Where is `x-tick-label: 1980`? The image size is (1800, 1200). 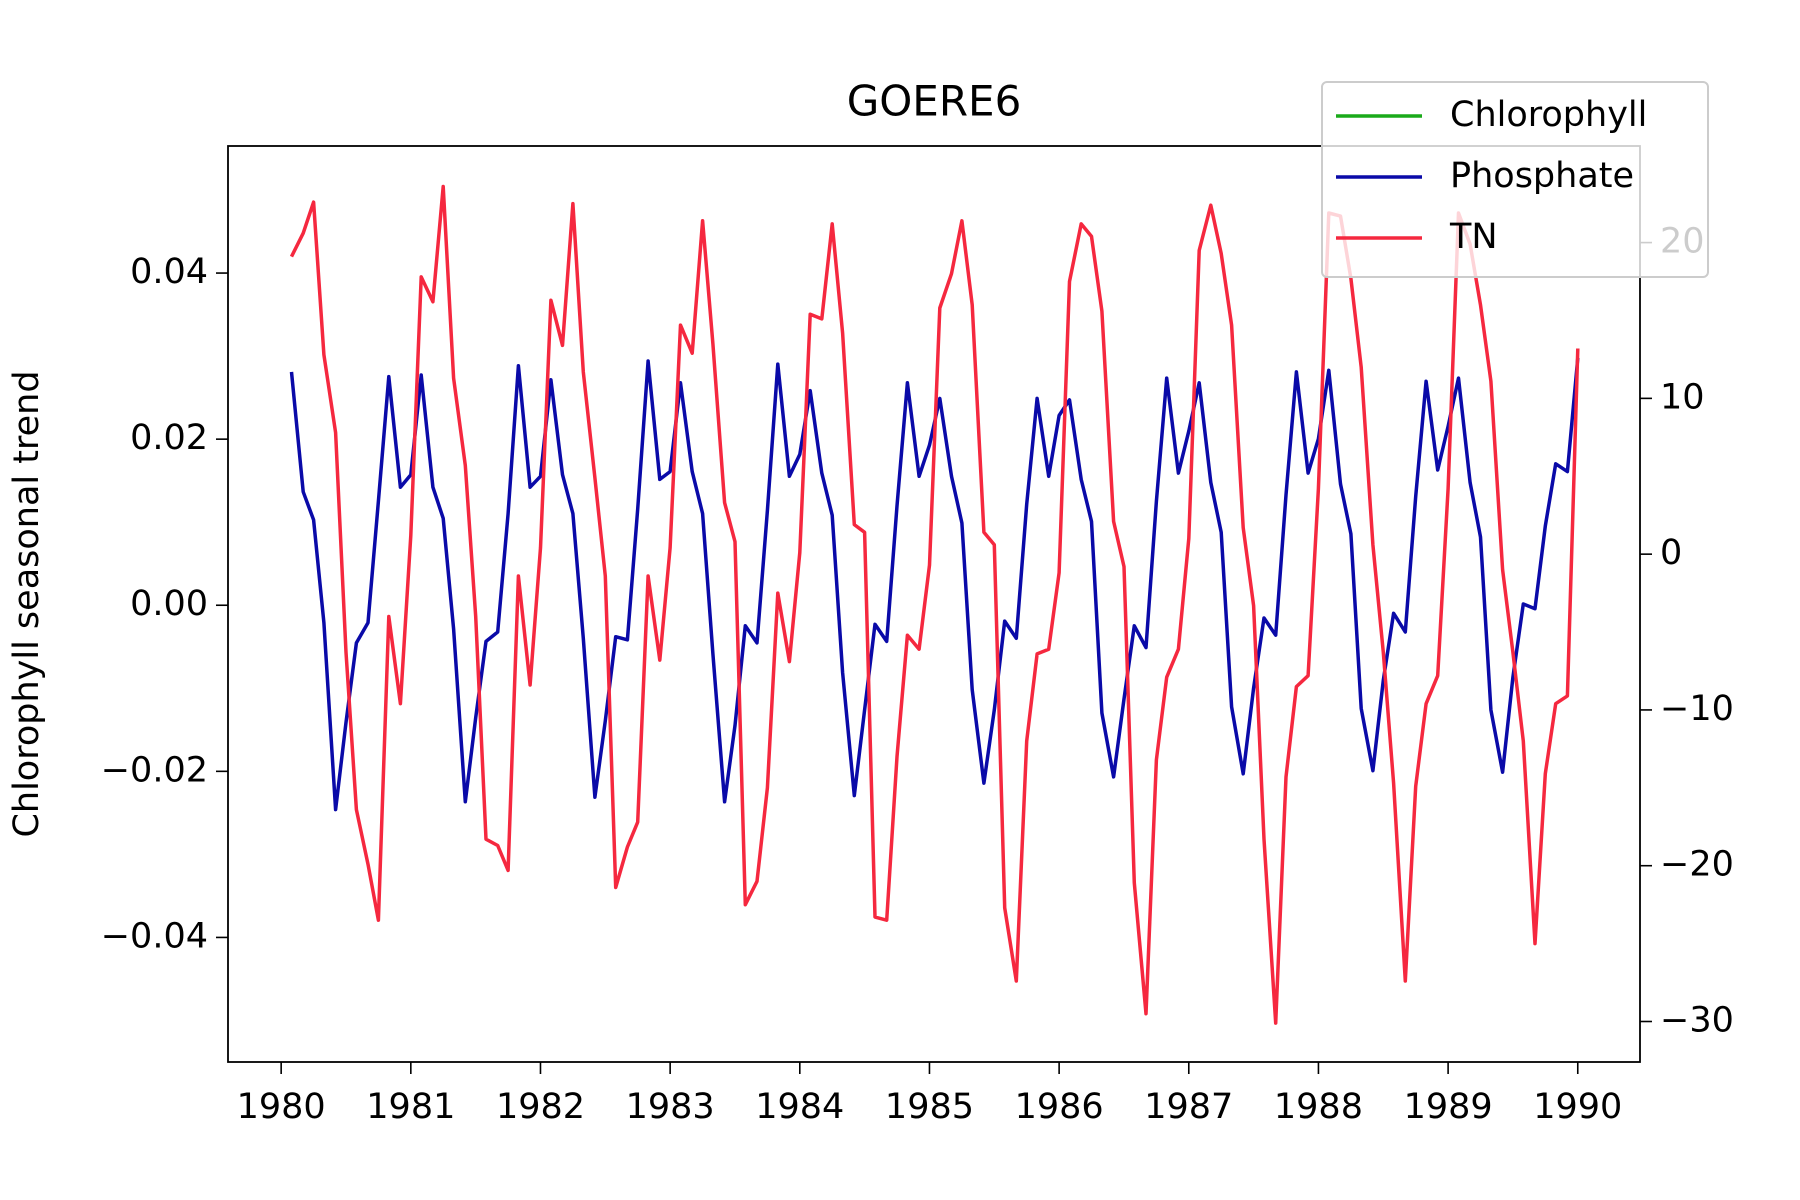 x-tick-label: 1980 is located at coordinates (281, 1107).